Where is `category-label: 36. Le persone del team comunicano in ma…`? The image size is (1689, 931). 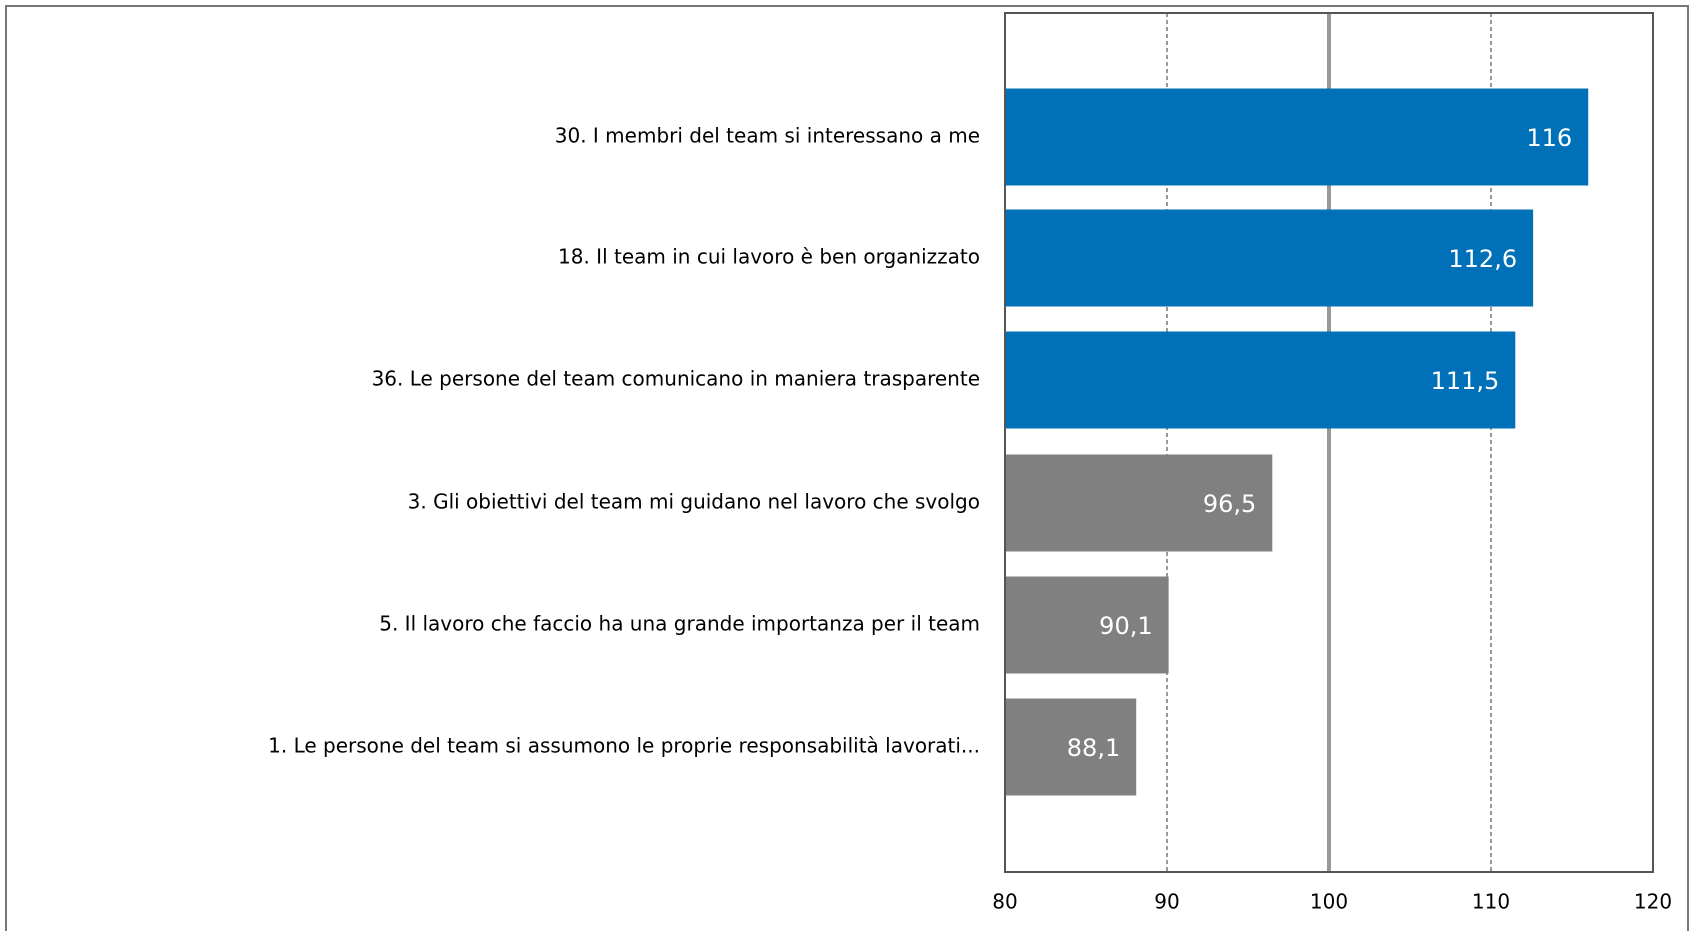 category-label: 36. Le persone del team comunicano in ma… is located at coordinates (676, 379).